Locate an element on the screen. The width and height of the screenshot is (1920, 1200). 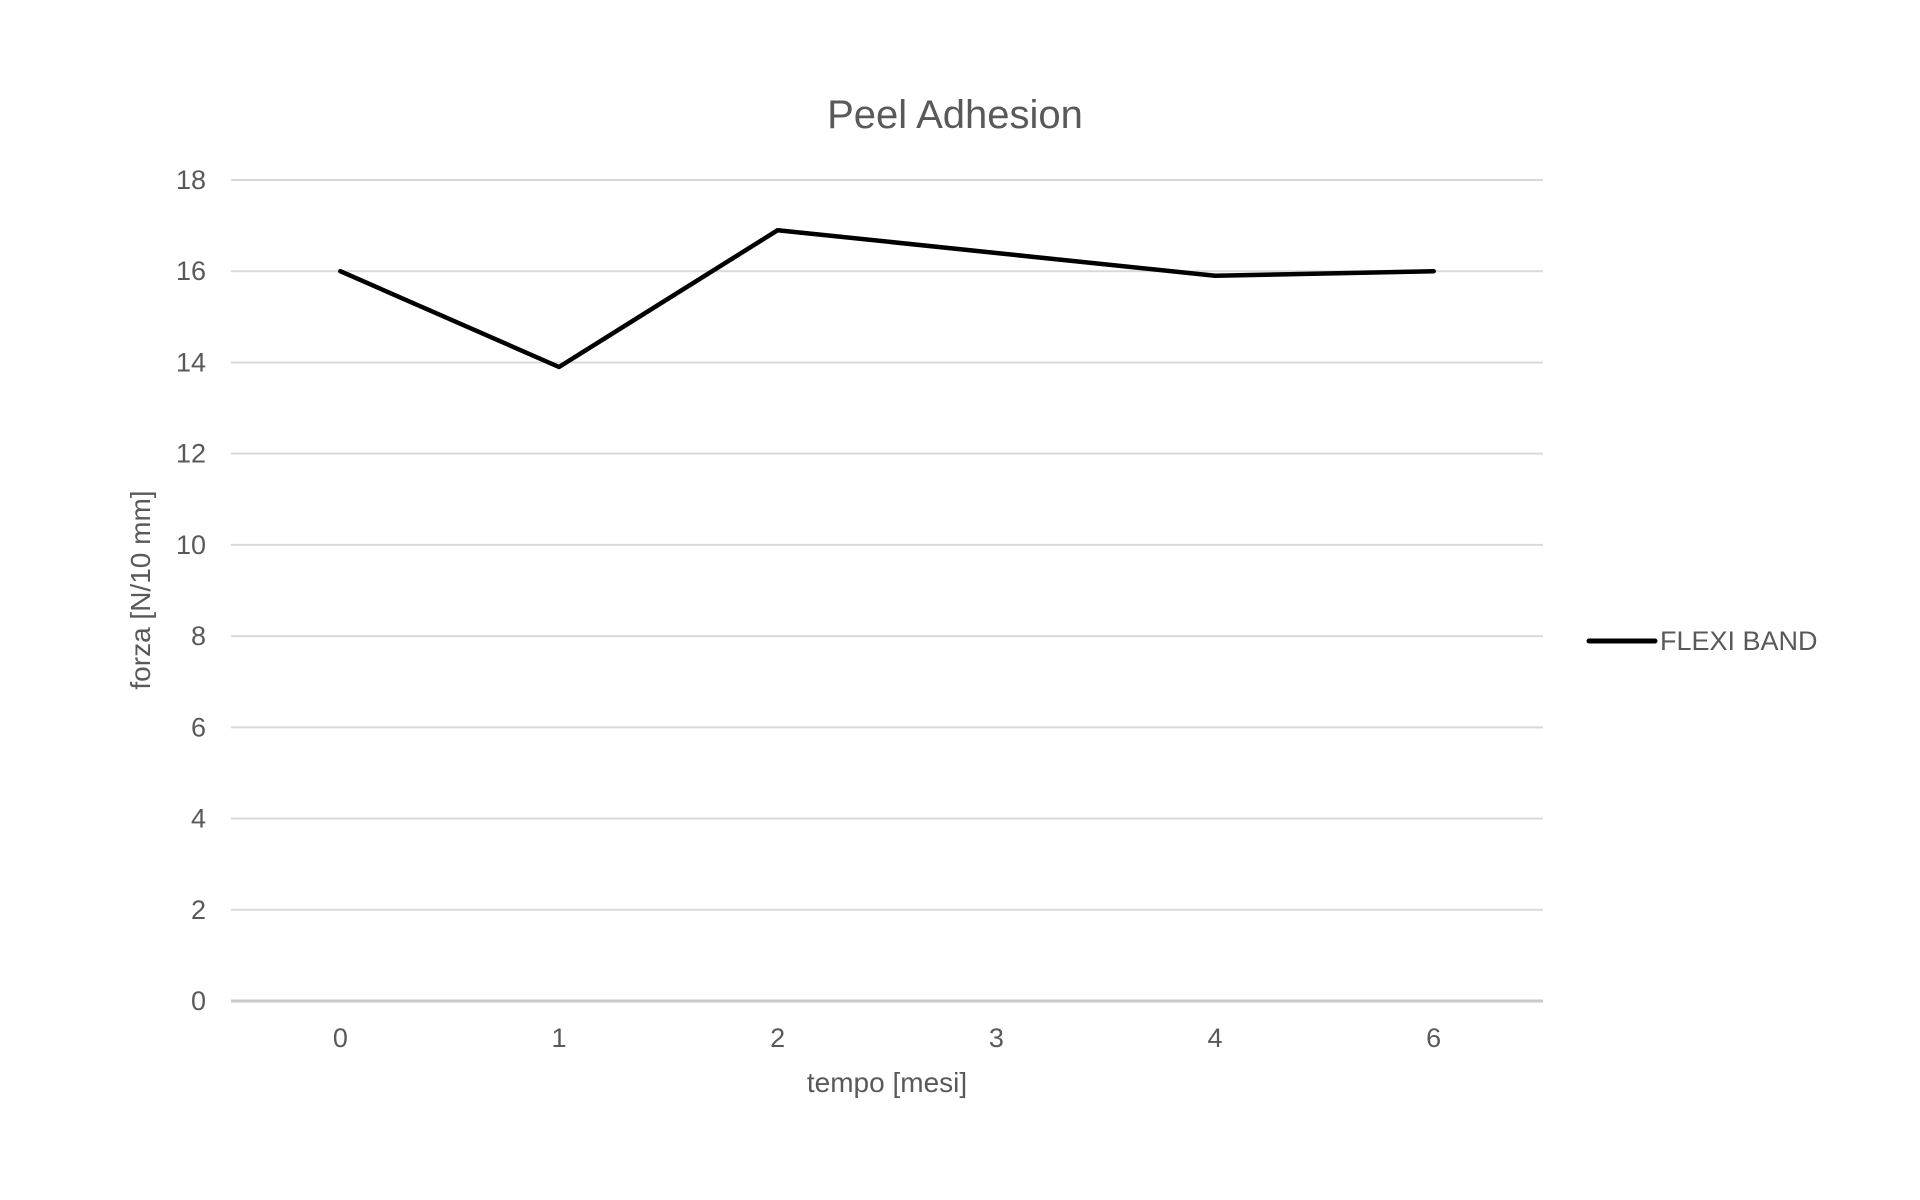
x-axis-tick-labels: 0 1 2 3 4 6 is located at coordinates (887, 1038).